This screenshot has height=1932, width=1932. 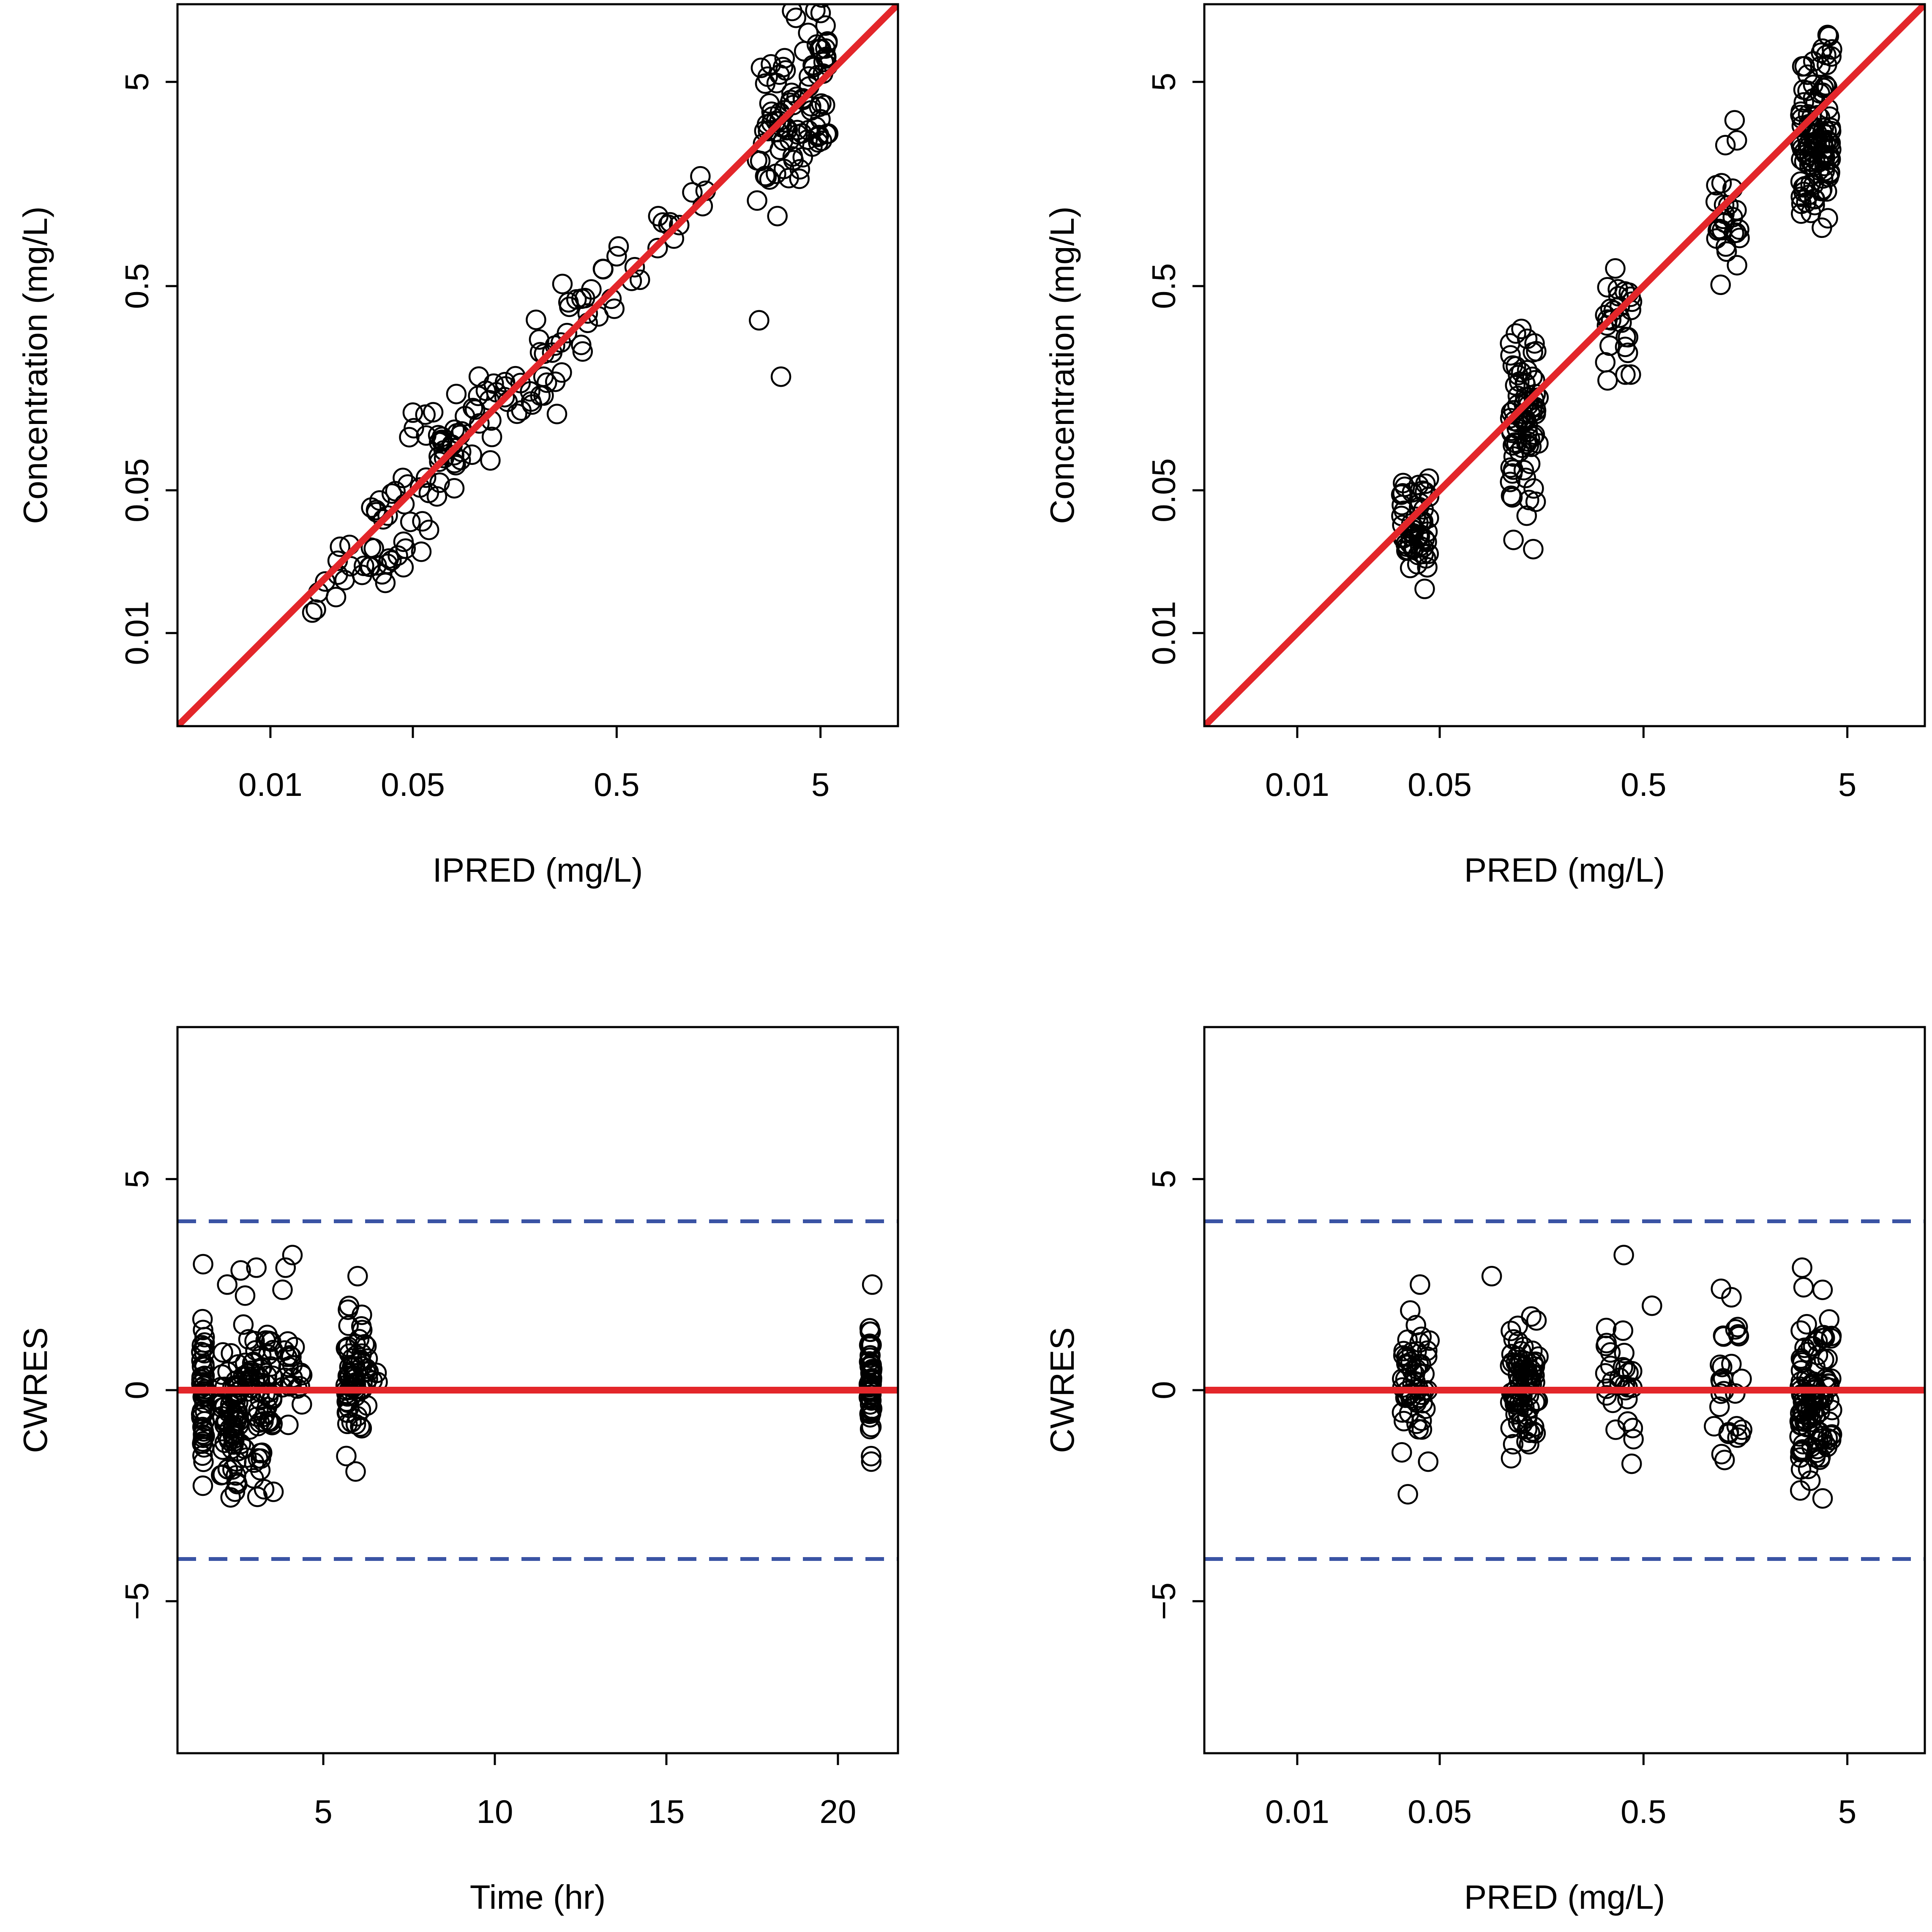 I want to click on plot-frame, so click(x=537, y=365).